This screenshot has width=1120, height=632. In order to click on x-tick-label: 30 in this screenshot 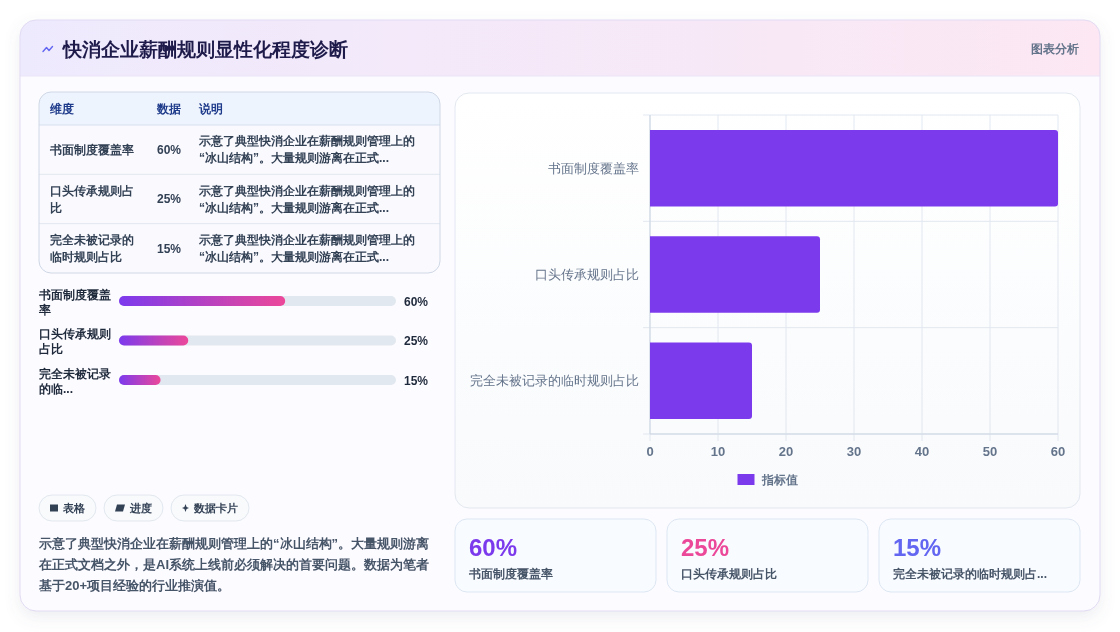, I will do `click(854, 451)`.